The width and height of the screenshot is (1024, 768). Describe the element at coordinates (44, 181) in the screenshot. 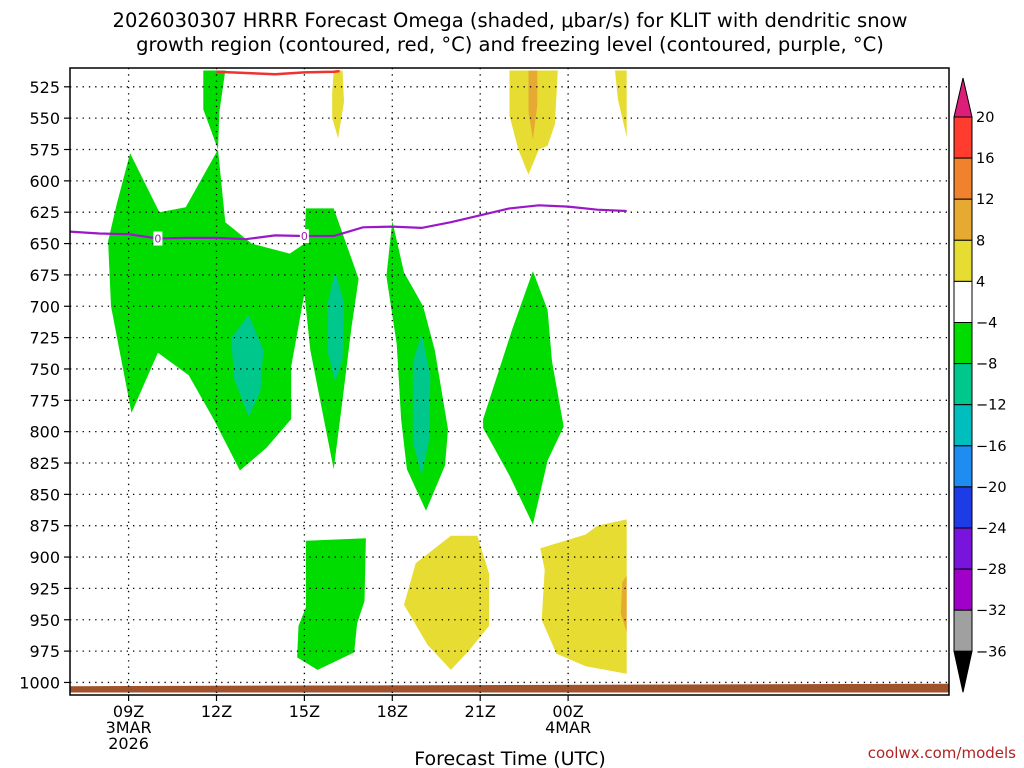

I see `y-tick-label-600: 600` at that location.